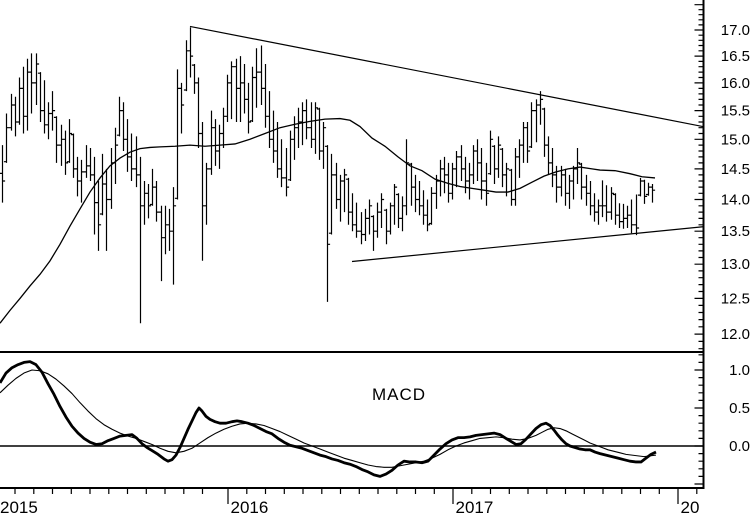  What do you see at coordinates (735, 231) in the screenshot?
I see `price-axis-label: 13.5` at bounding box center [735, 231].